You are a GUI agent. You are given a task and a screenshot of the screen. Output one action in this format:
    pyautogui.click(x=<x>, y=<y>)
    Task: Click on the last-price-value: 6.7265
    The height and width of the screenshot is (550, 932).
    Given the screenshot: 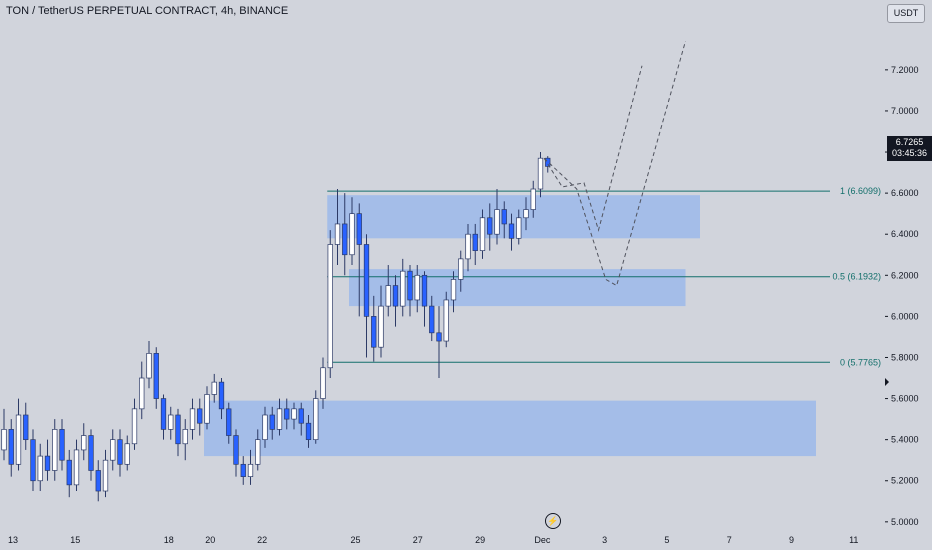 What is the action you would take?
    pyautogui.click(x=909, y=142)
    